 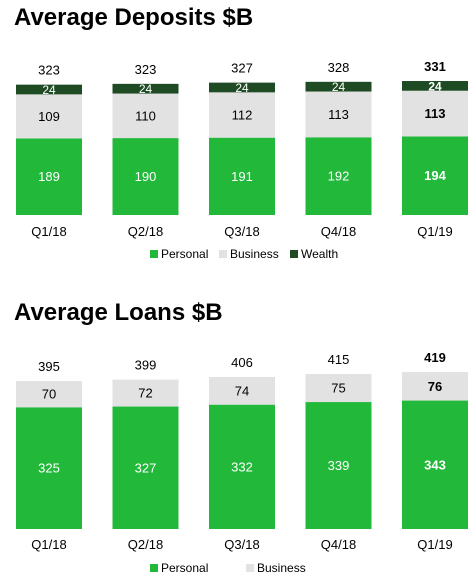 I want to click on loans-value-label-business-q3-18: 74, so click(x=242, y=390).